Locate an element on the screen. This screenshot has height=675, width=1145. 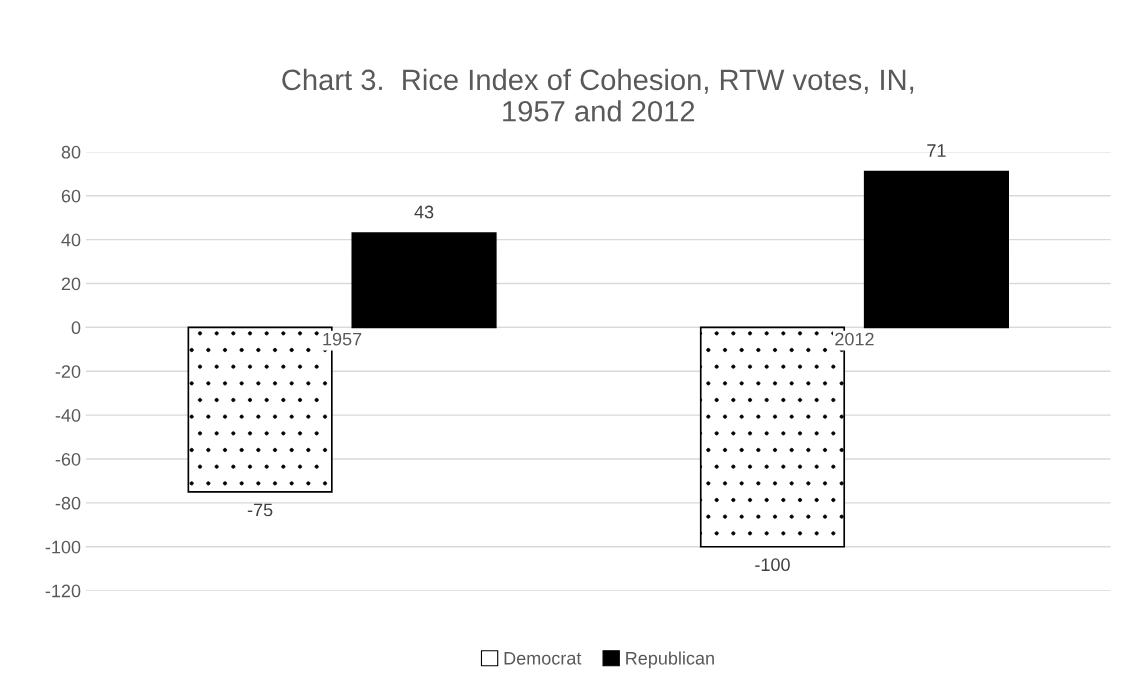
y-tick-label: -80 is located at coordinates (68, 503).